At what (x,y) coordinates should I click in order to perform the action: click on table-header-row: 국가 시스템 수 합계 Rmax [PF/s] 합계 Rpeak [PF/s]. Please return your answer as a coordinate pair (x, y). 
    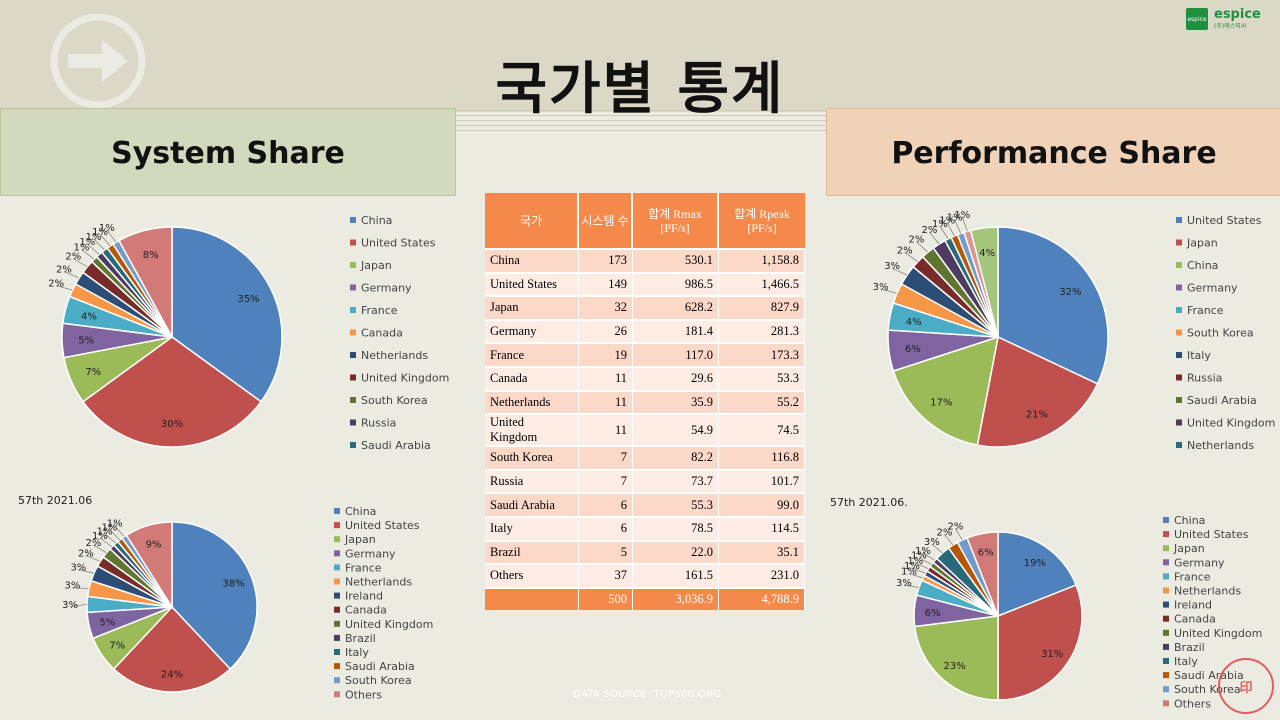
    Looking at the image, I should click on (645, 220).